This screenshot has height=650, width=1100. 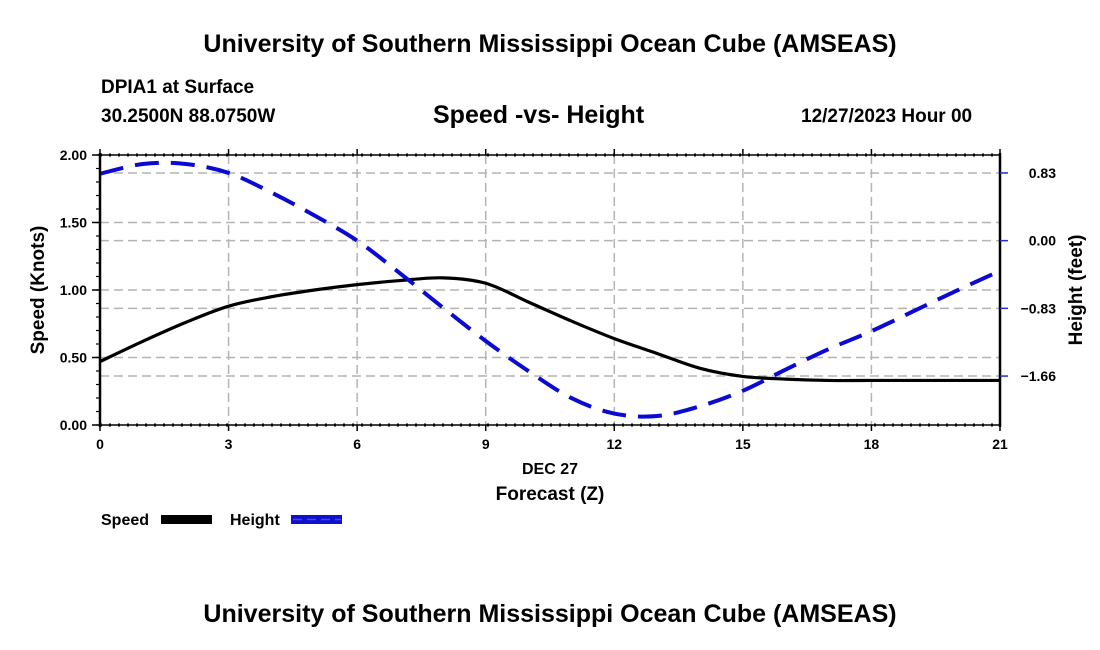 I want to click on x-tick-label: 3, so click(x=229, y=444).